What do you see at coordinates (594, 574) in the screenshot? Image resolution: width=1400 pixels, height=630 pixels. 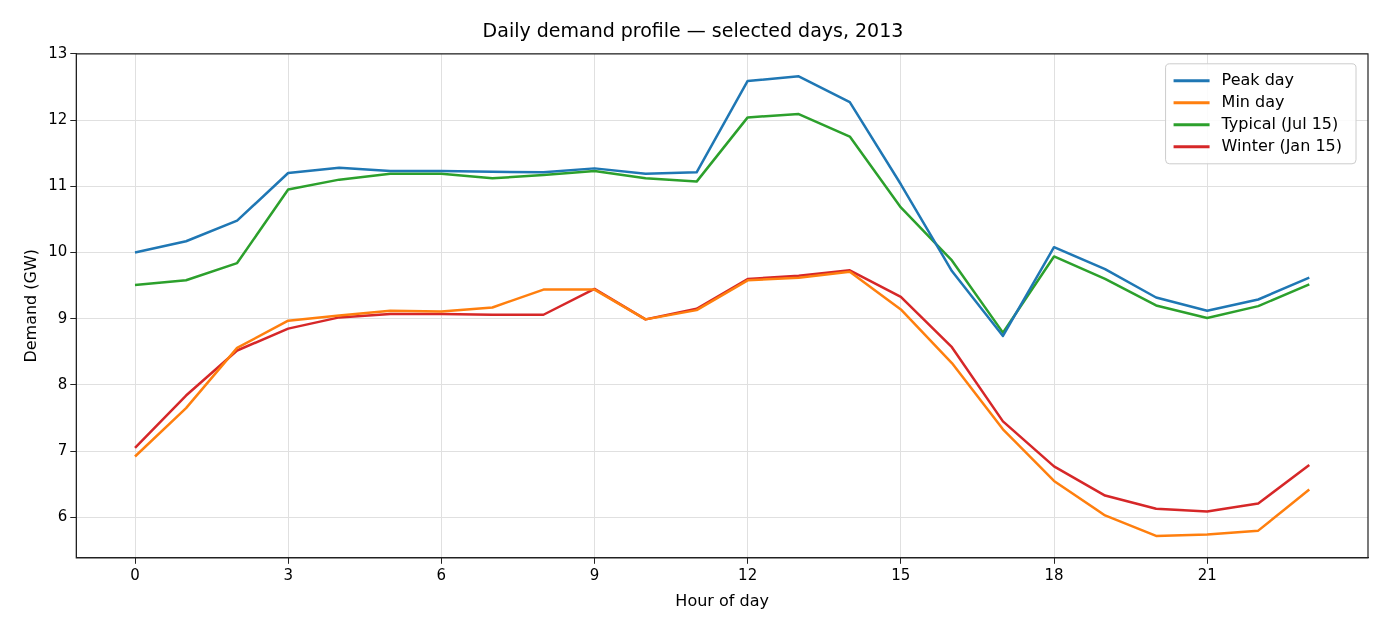 I see `x-tick-label: 9` at bounding box center [594, 574].